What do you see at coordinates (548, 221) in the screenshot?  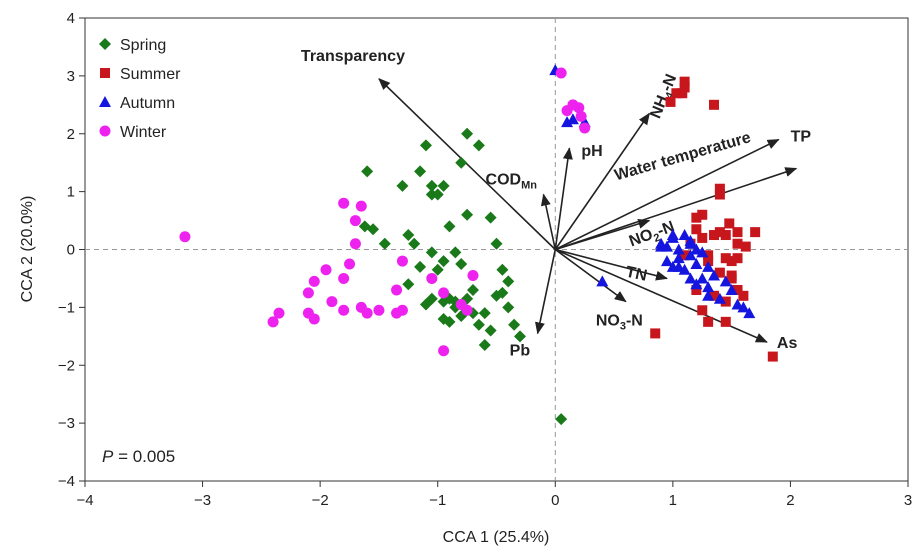 I see `vector-arrow-cod` at bounding box center [548, 221].